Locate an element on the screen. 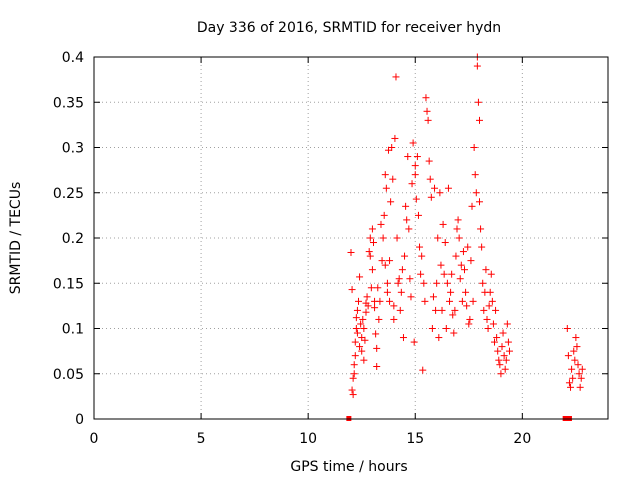 Image resolution: width=640 pixels, height=480 pixels. y-tick-label: 0 is located at coordinates (79, 420).